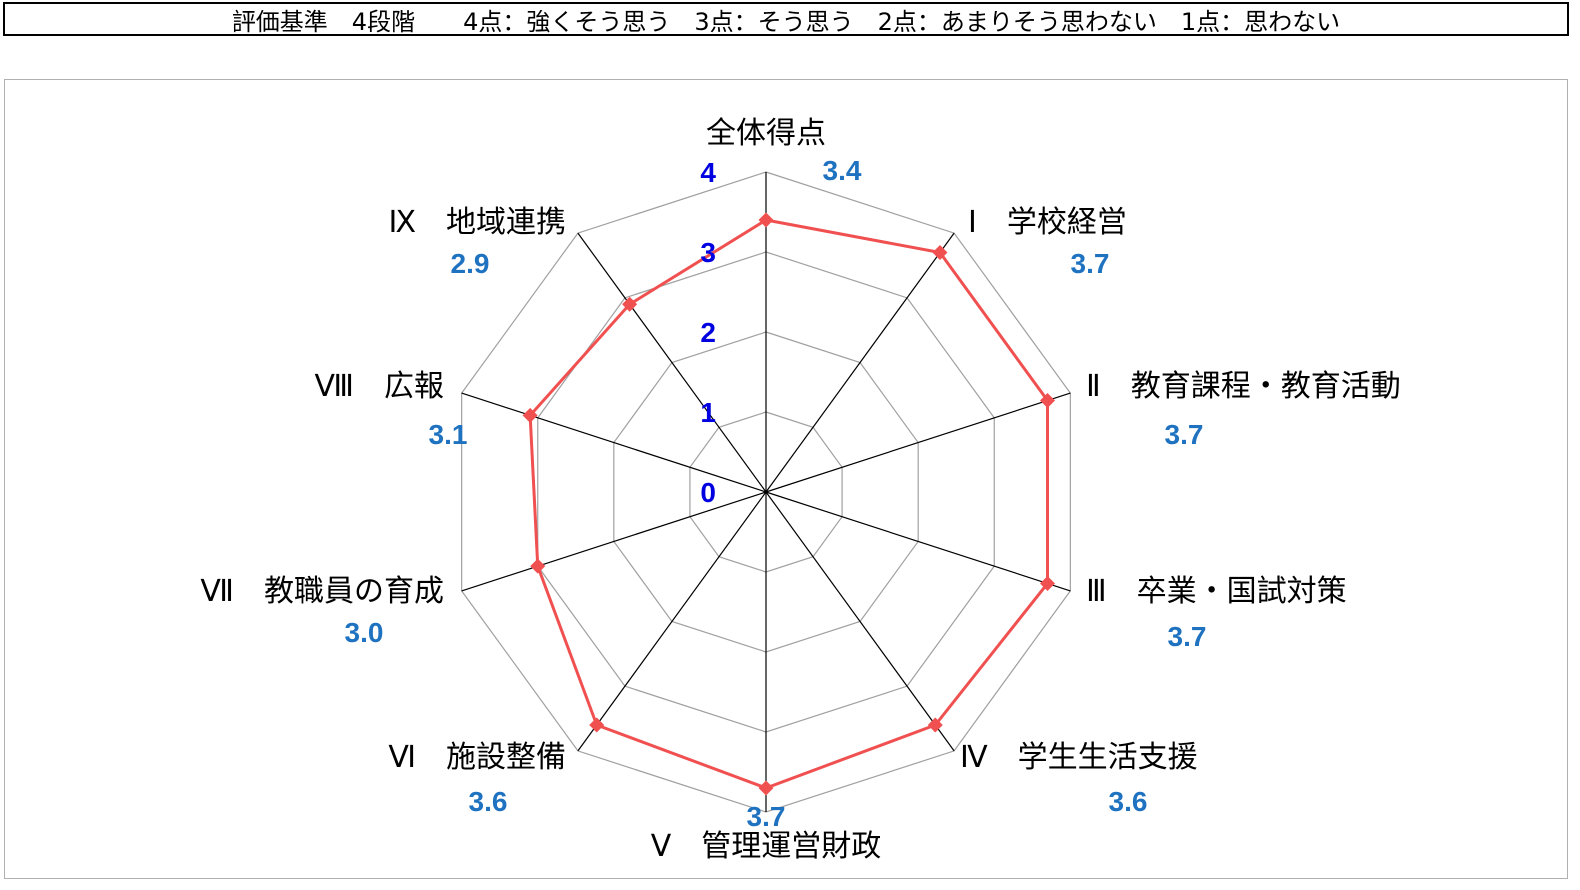  I want to click on value-label-4: 3.6, so click(1128, 801).